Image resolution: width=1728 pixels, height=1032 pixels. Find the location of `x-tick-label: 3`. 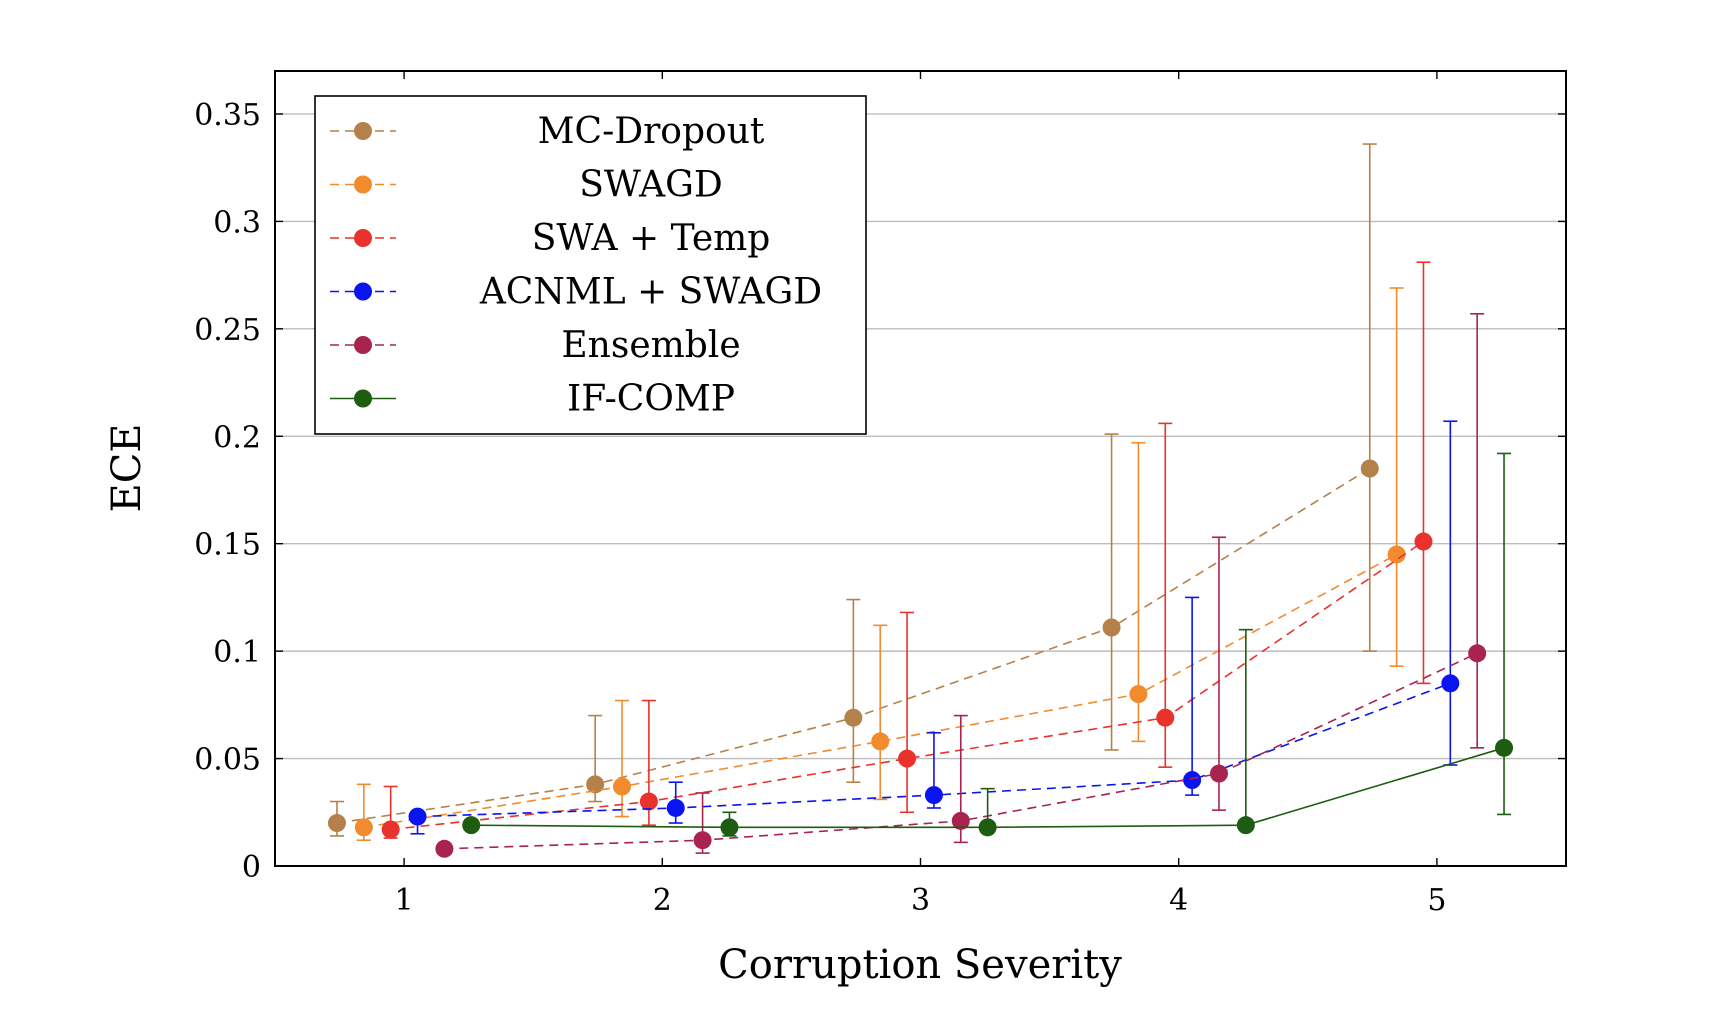

x-tick-label: 3 is located at coordinates (920, 900).